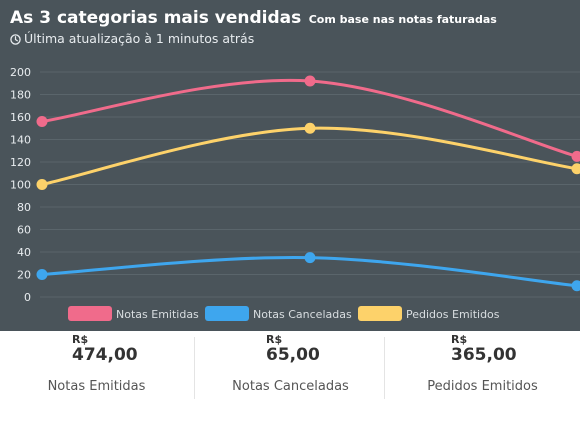 This screenshot has height=425, width=580. Describe the element at coordinates (24, 275) in the screenshot. I see `y-tick-label: 20` at that location.